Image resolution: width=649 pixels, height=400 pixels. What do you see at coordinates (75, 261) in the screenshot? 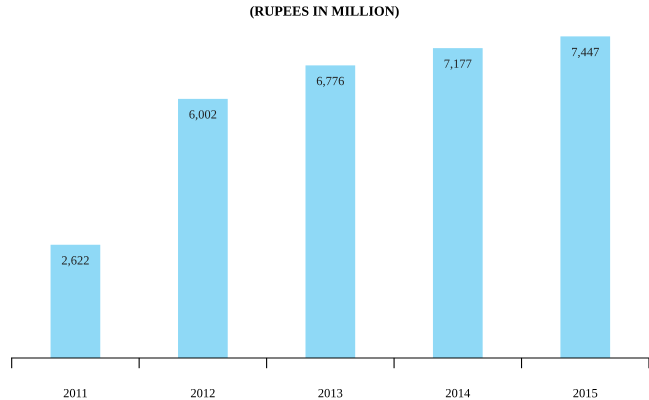
I see `data-label: 2,622` at bounding box center [75, 261].